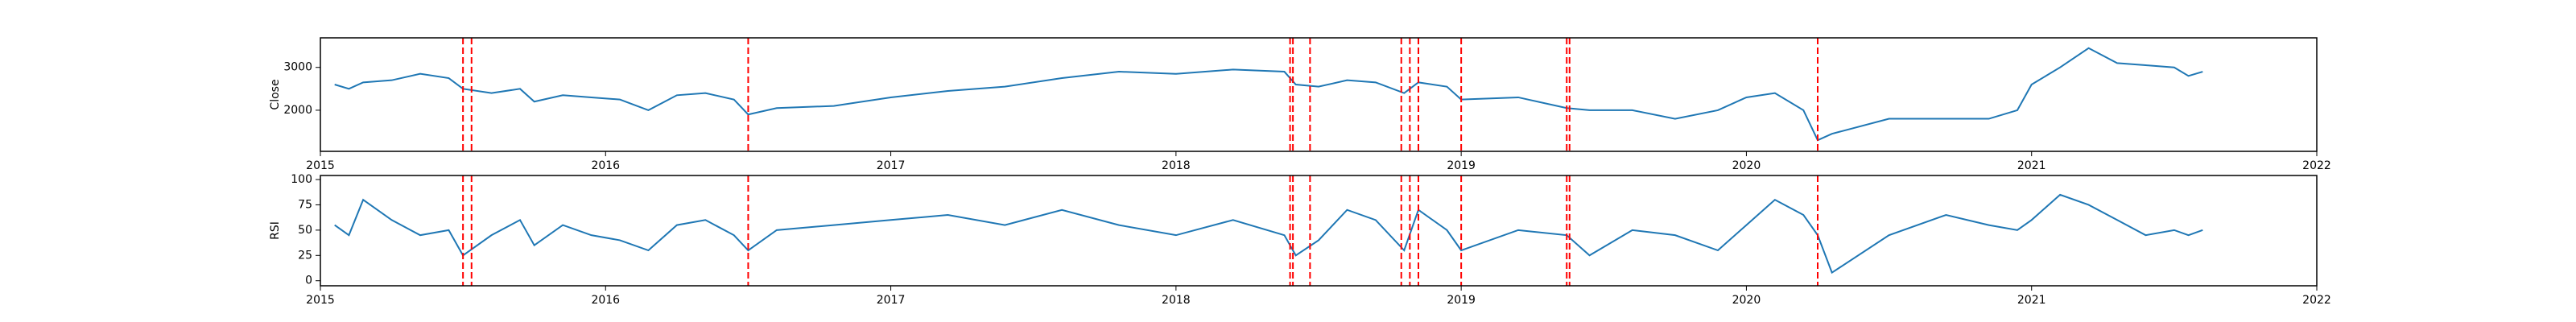 The width and height of the screenshot is (2576, 322). Describe the element at coordinates (297, 67) in the screenshot. I see `y-tick-label: 3000` at that location.